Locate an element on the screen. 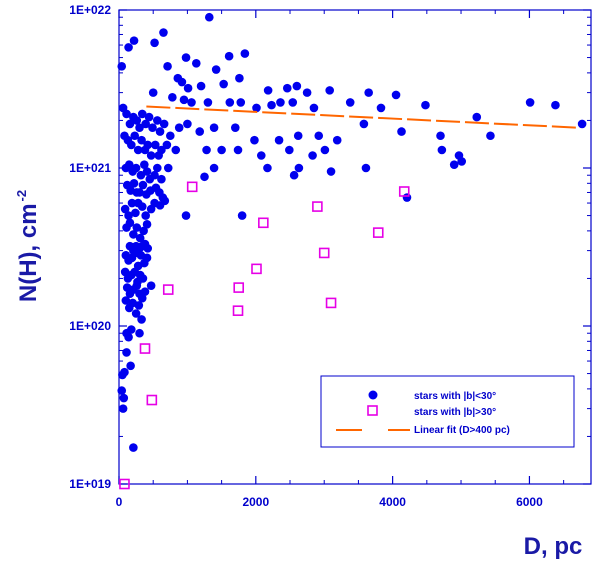 The image size is (597, 562). x-axis-label: D, pc is located at coordinates (553, 546).